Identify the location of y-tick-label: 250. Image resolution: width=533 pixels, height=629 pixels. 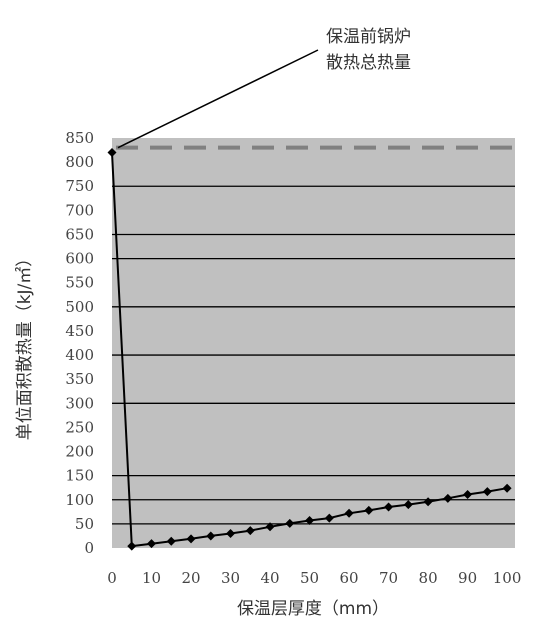
(79, 427).